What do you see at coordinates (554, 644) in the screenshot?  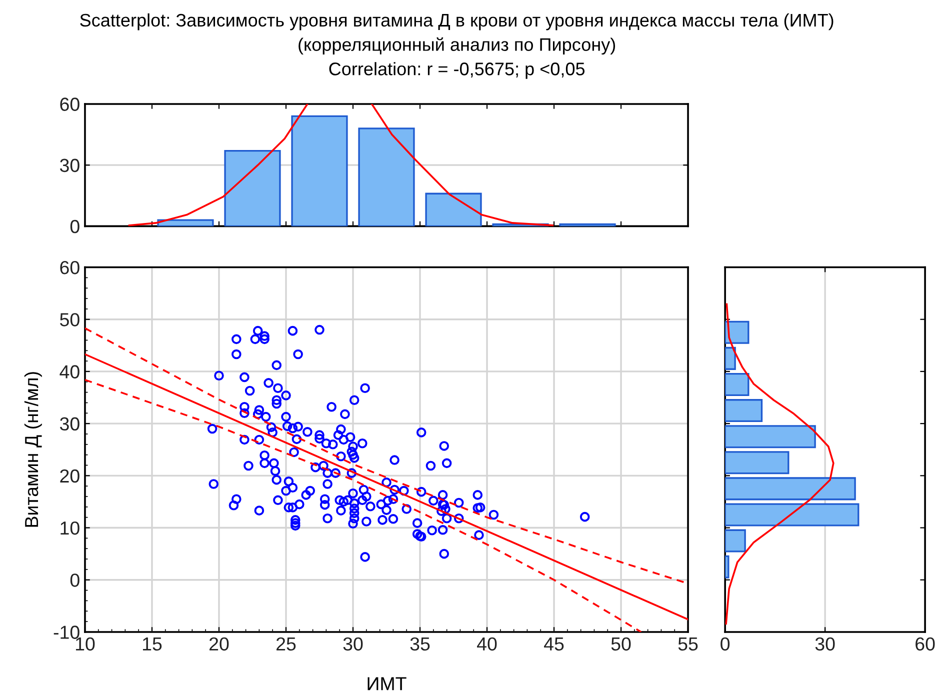 I see `x-tick-label: 45` at bounding box center [554, 644].